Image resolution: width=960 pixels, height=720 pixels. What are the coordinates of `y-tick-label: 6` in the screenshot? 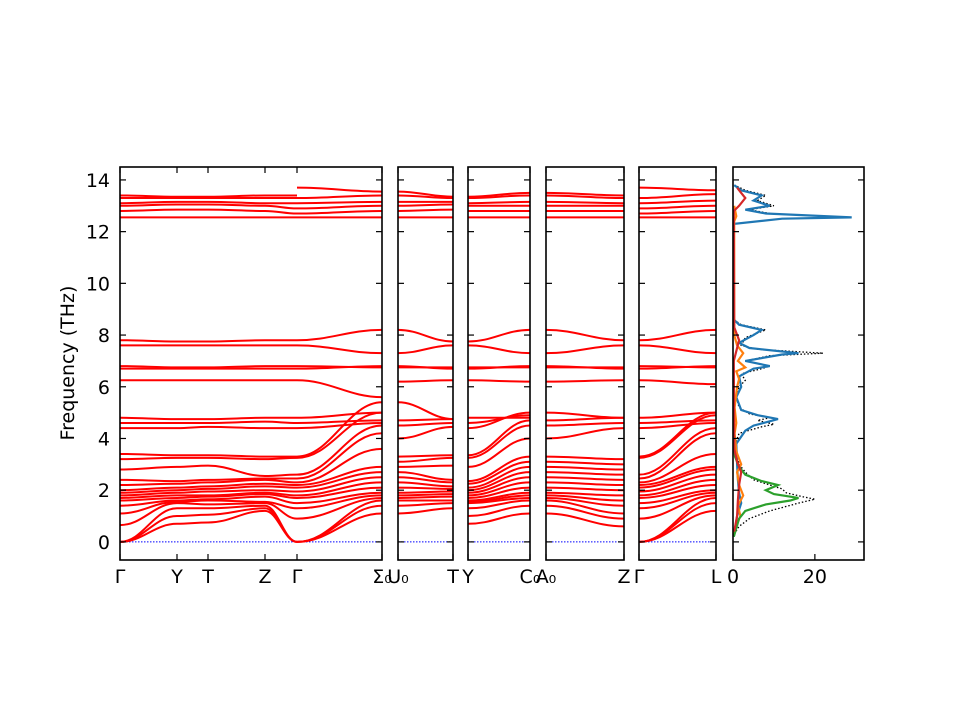 It's located at (104, 388).